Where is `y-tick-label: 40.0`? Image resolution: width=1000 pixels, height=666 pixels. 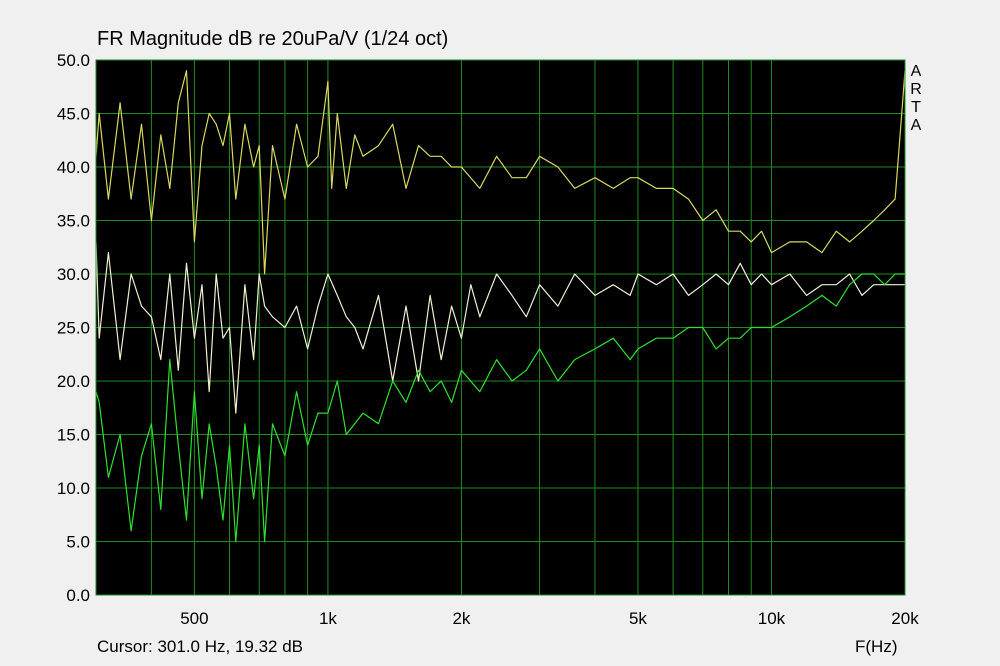 y-tick-label: 40.0 is located at coordinates (73, 167).